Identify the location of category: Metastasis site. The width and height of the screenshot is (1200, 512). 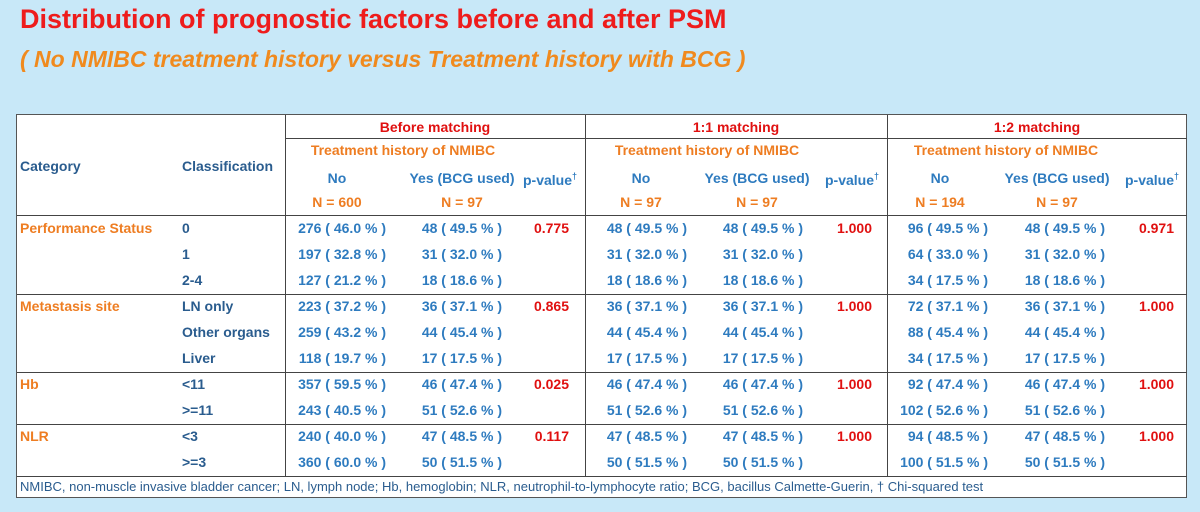
(70, 306).